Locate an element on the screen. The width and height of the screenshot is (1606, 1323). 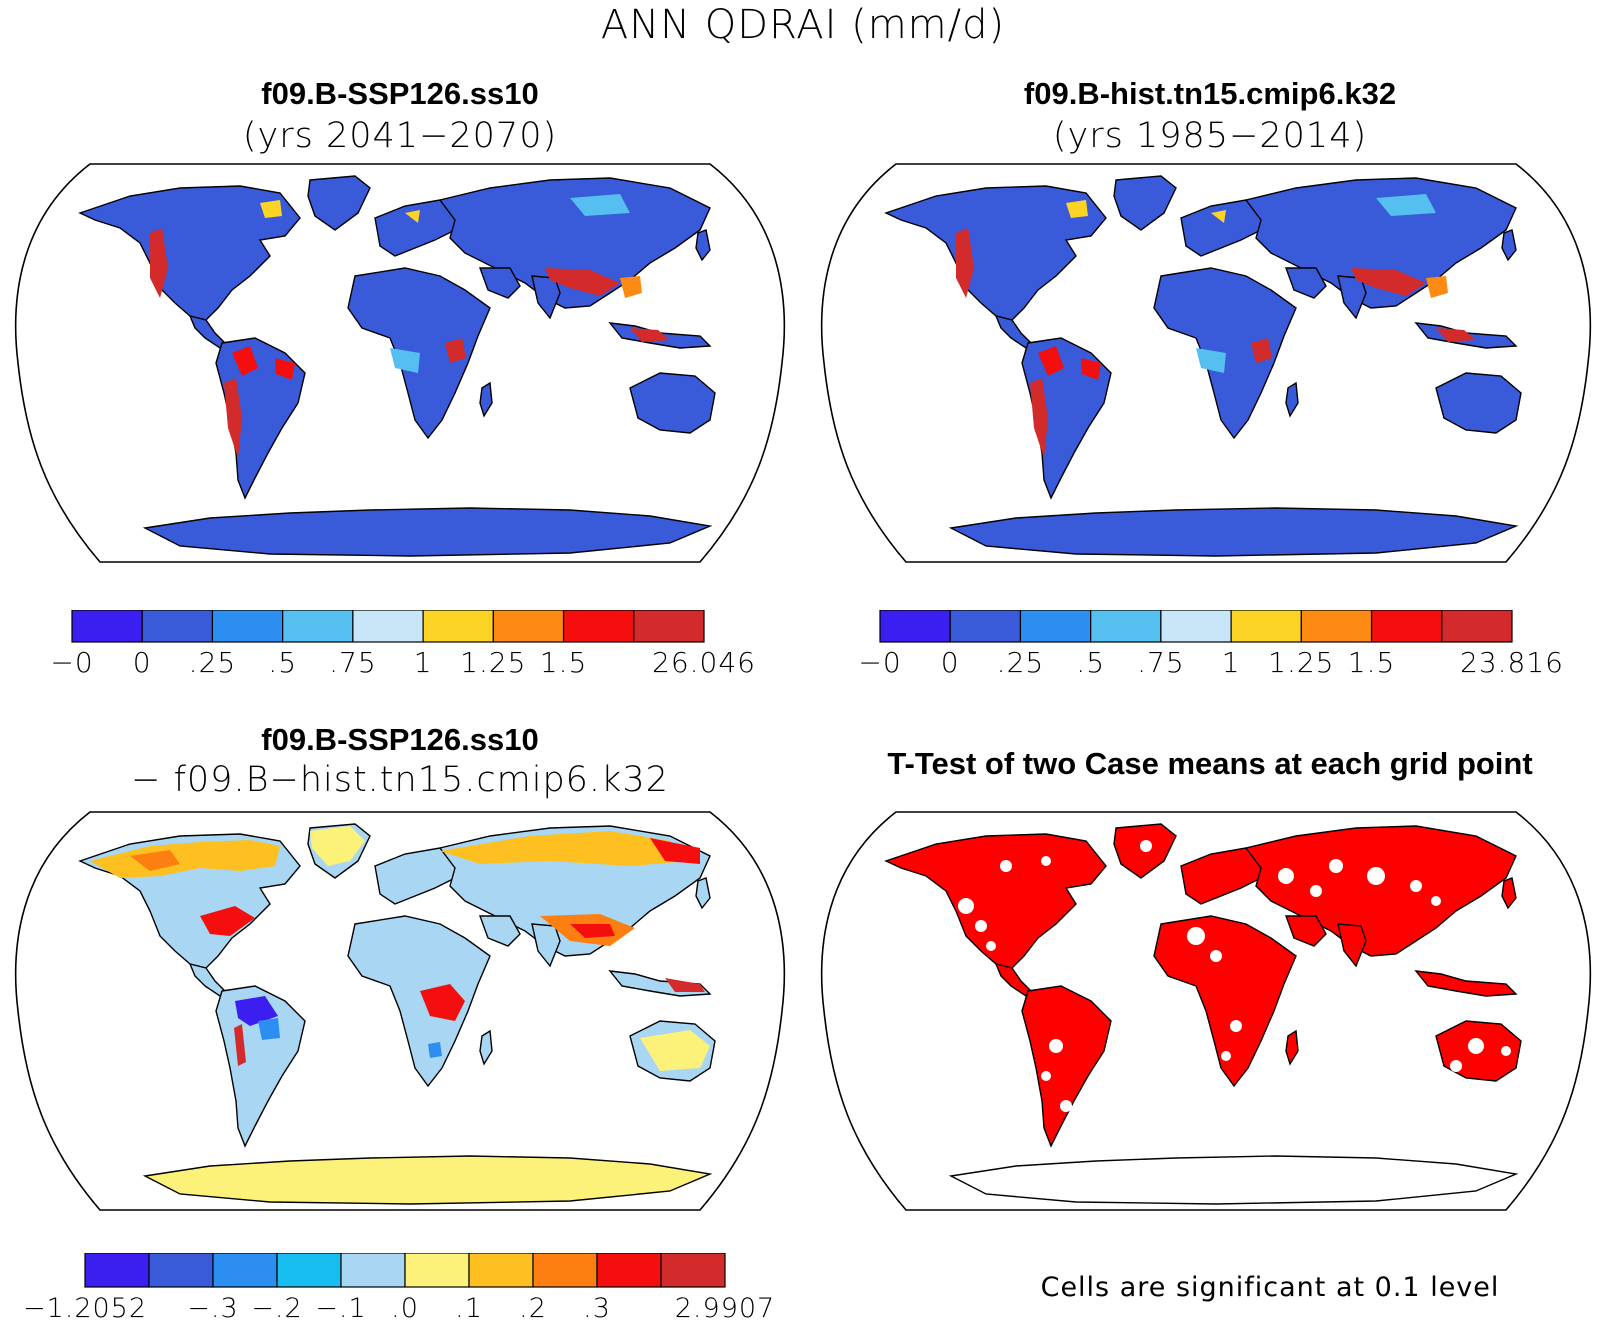
colorbar-tick-label: .2 is located at coordinates (533, 1308).